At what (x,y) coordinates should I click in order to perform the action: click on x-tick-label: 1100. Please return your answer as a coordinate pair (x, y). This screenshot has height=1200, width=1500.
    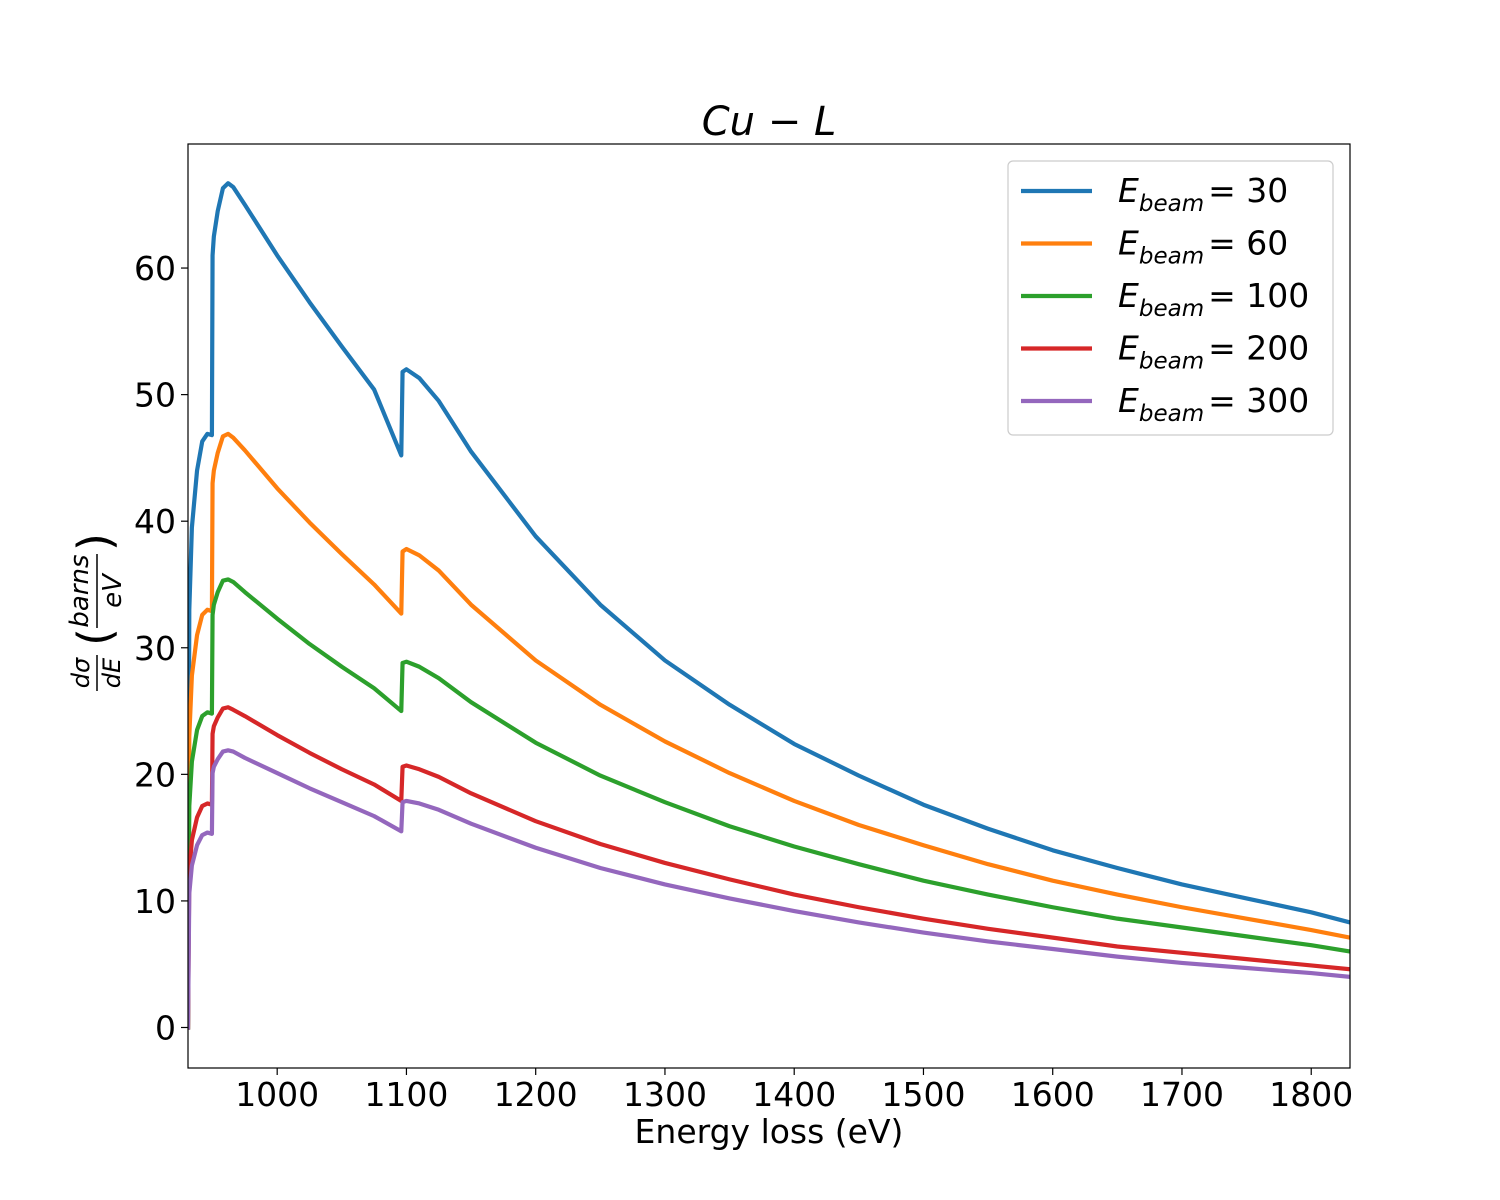
    Looking at the image, I should click on (406, 1094).